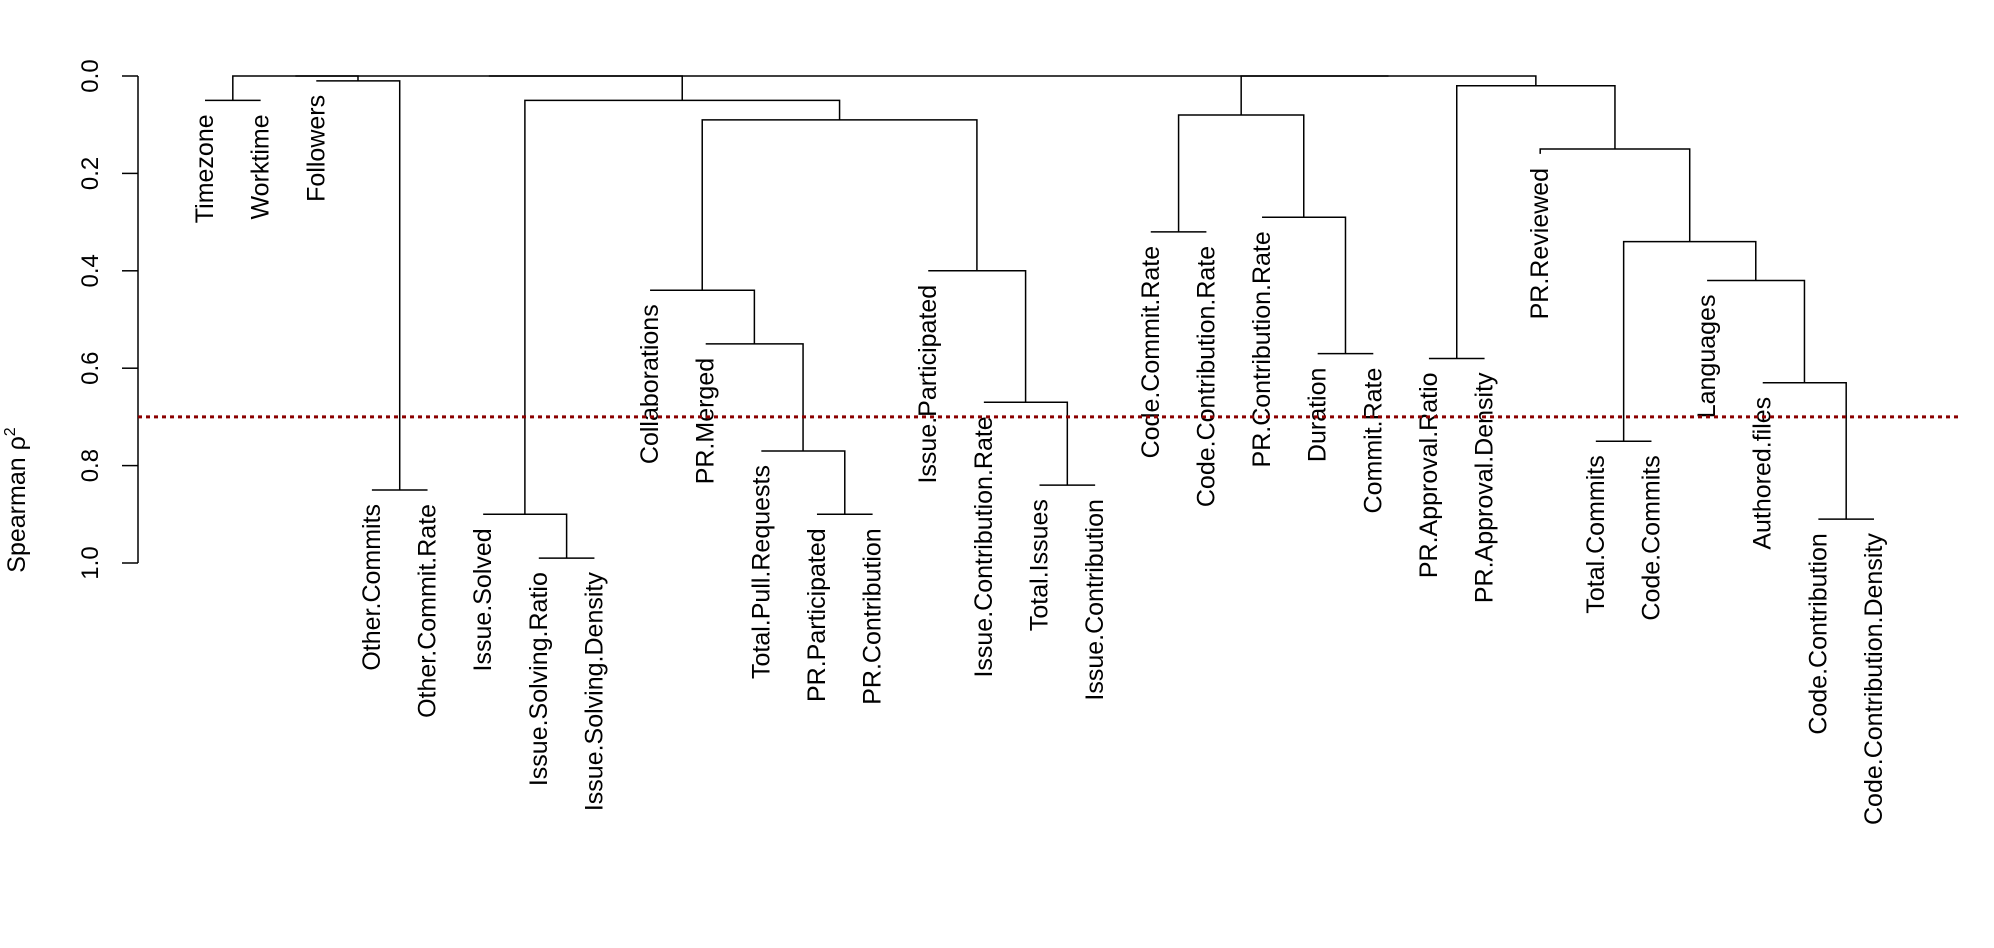 This screenshot has height=948, width=1994. I want to click on leaf-label: Total.Commits, so click(1596, 534).